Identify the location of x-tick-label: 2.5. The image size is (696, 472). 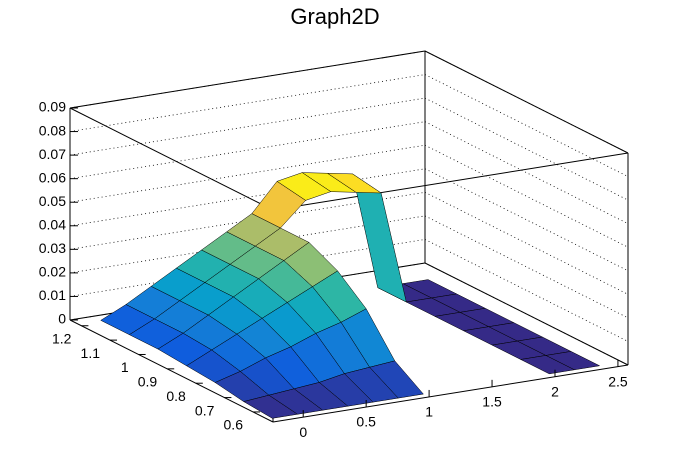
(618, 381).